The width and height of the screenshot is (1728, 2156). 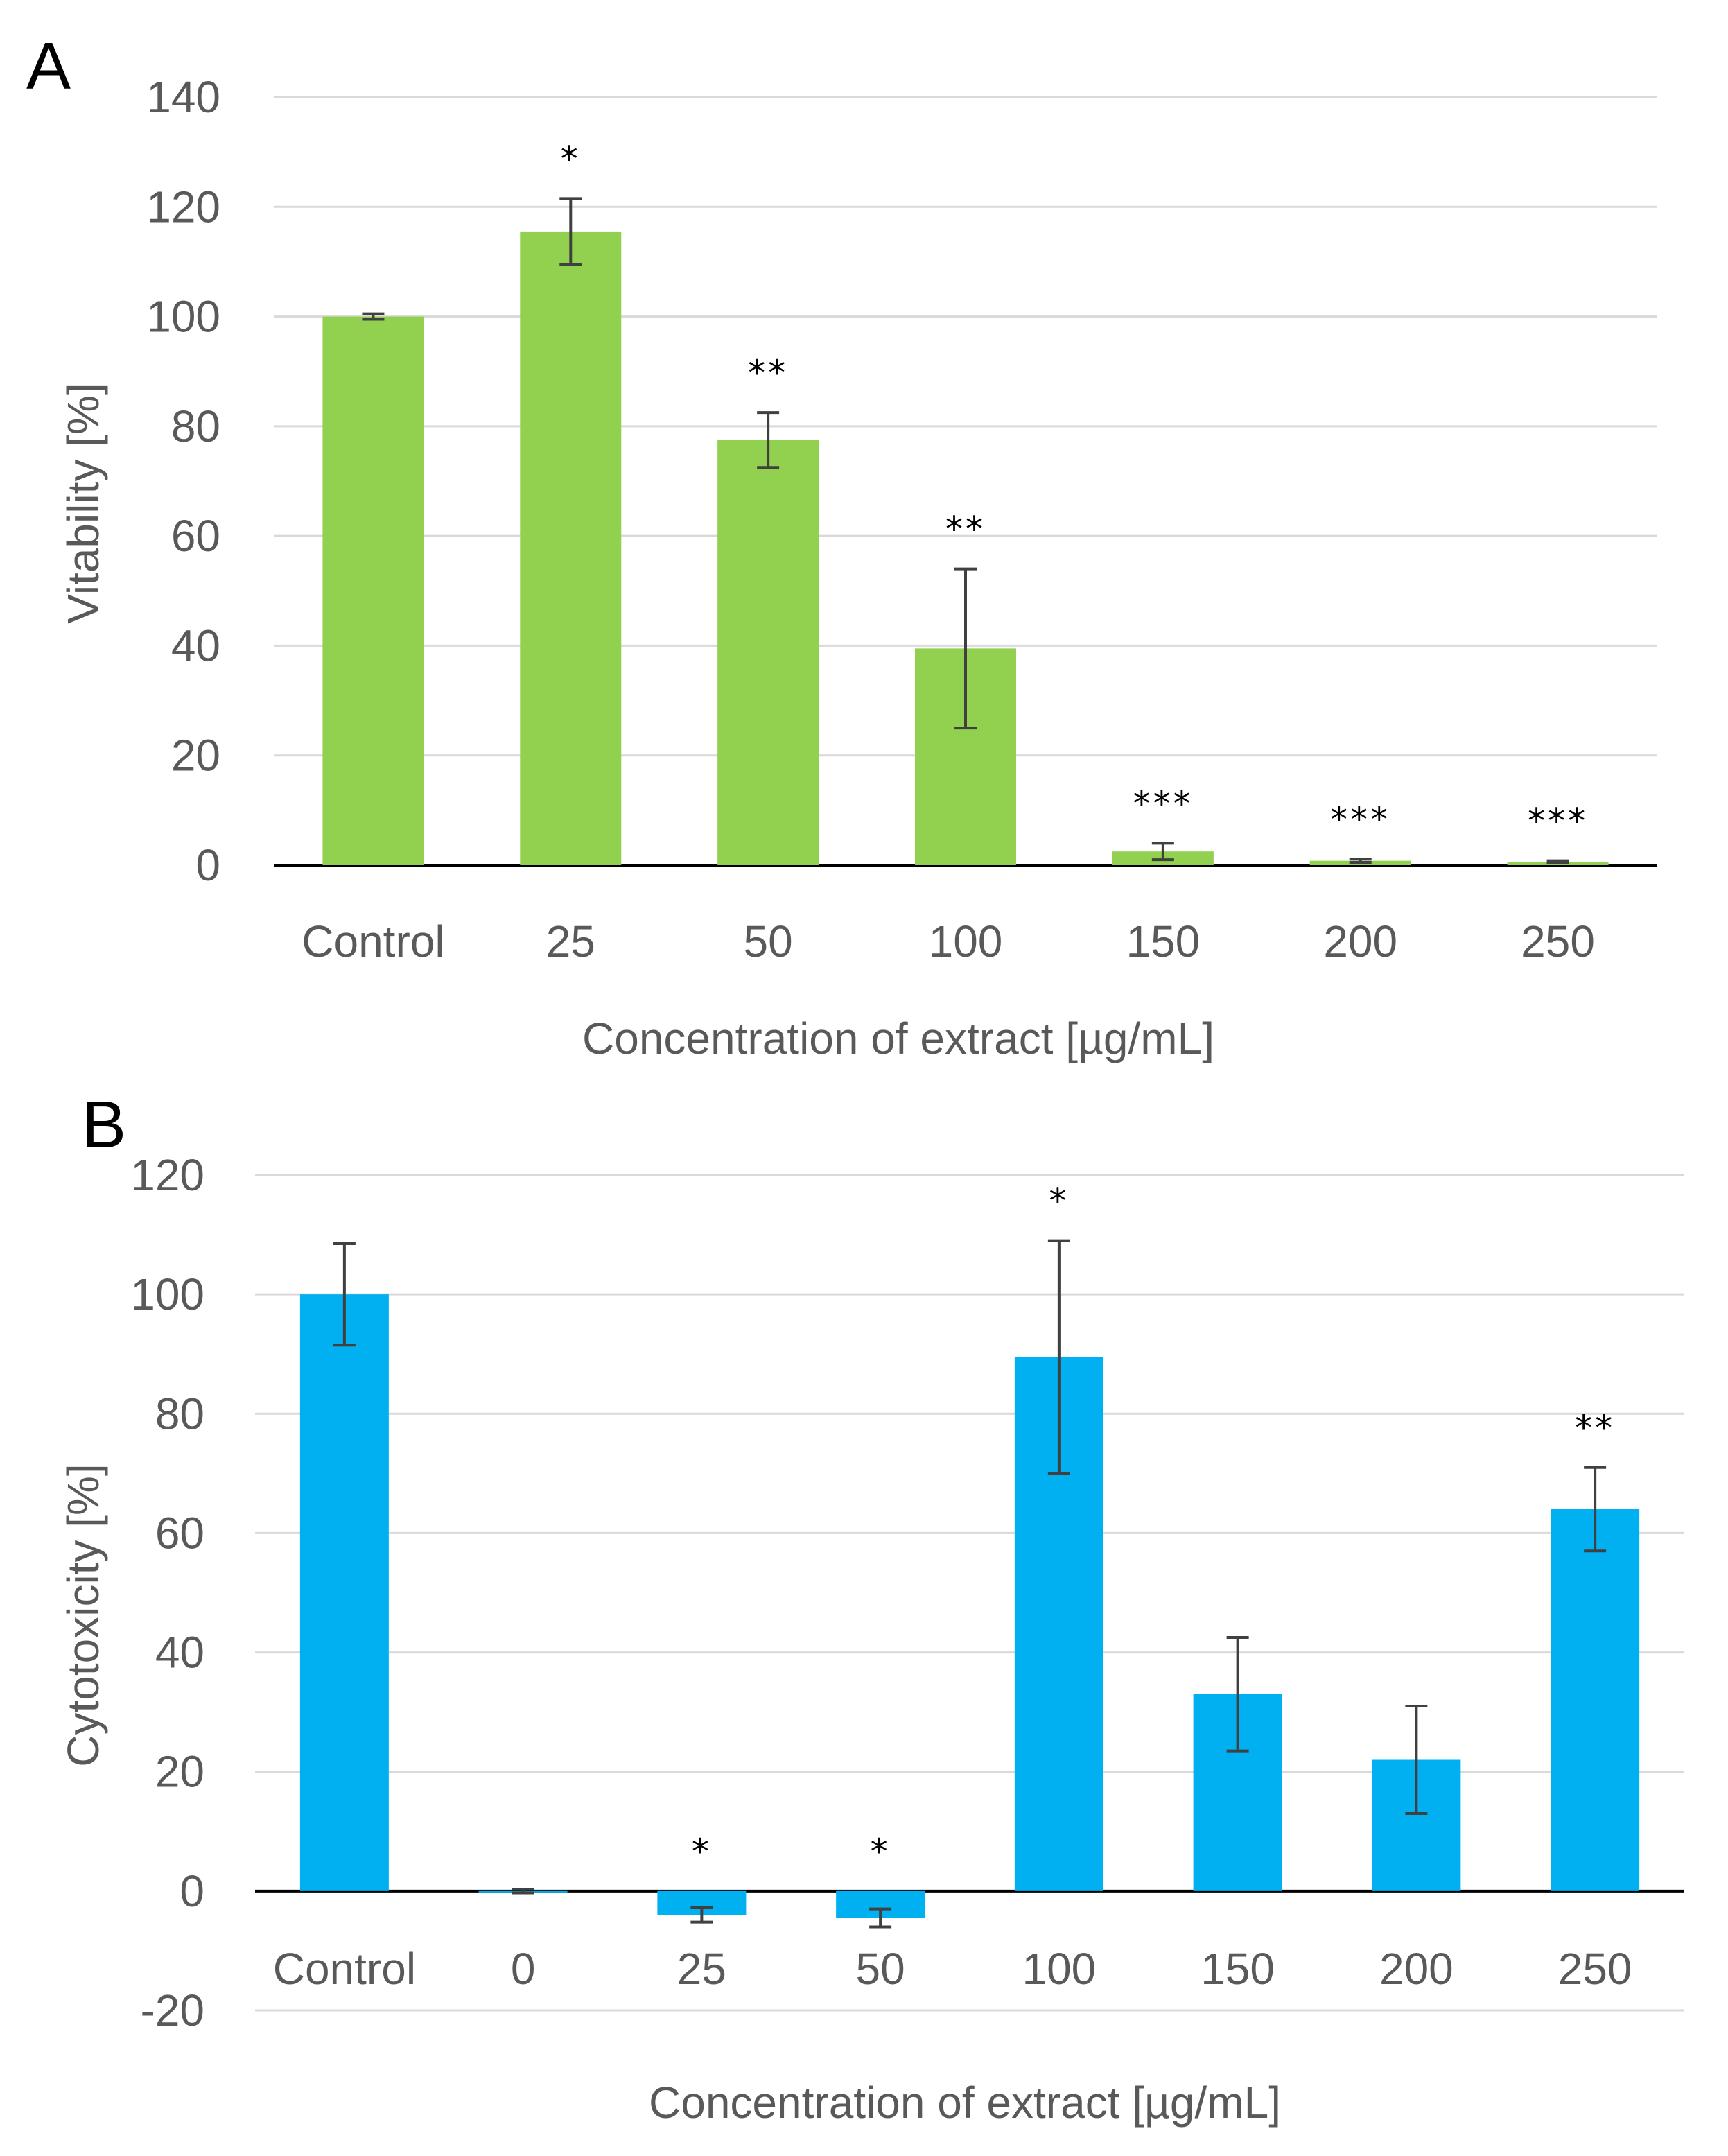 I want to click on chart-b-y-tick-label: 40, so click(x=179, y=1653).